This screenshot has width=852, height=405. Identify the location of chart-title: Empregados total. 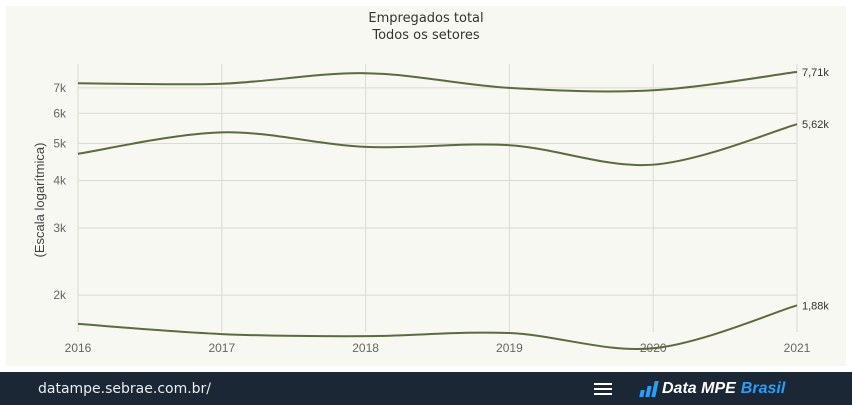
(426, 18).